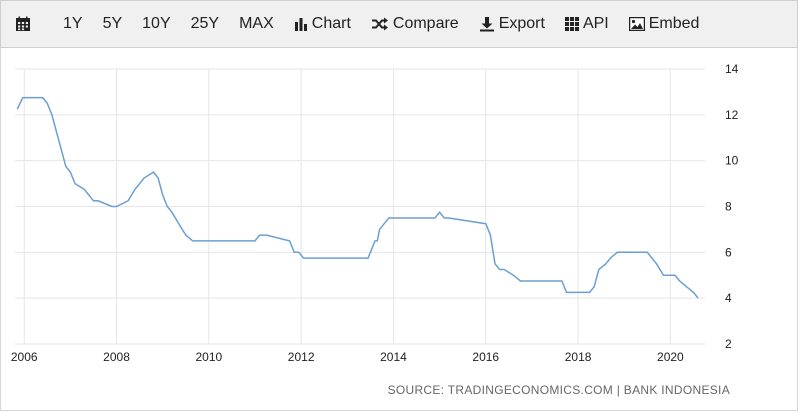  Describe the element at coordinates (578, 357) in the screenshot. I see `x-tick-label: 2018` at that location.